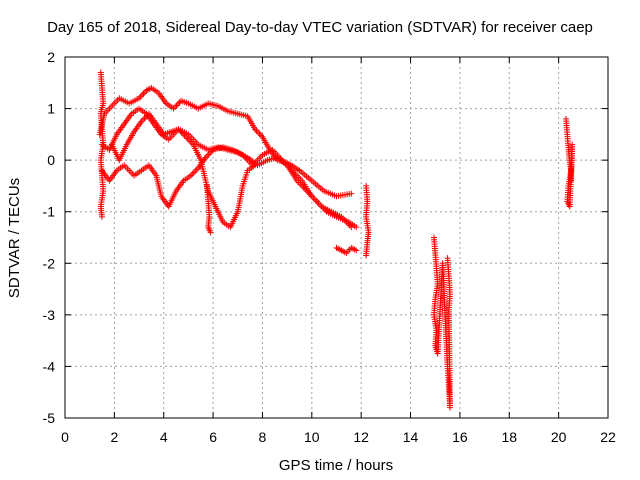 Image resolution: width=640 pixels, height=480 pixels. I want to click on x-tick-label: 16, so click(460, 437).